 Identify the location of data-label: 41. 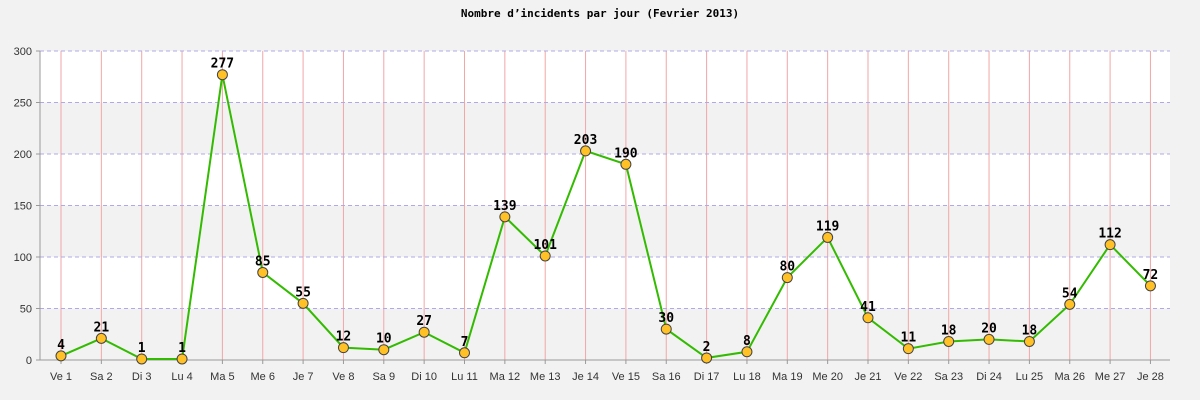
(868, 307).